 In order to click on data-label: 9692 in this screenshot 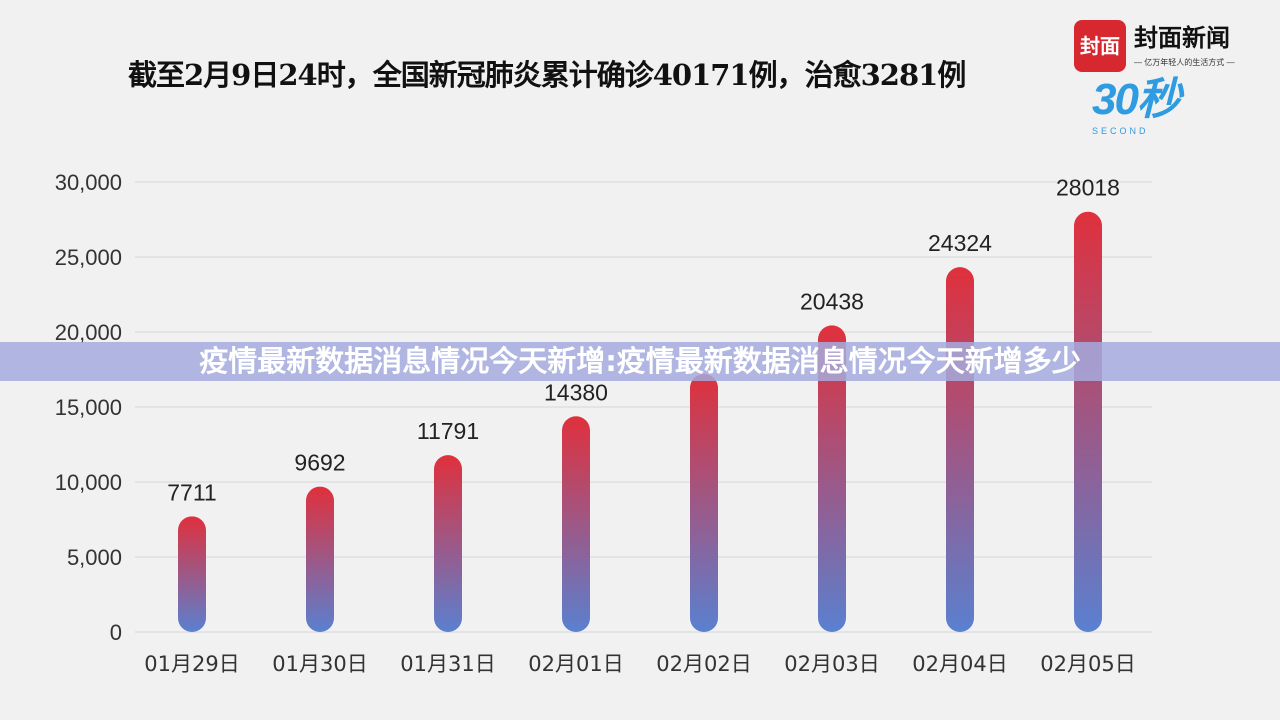, I will do `click(319, 463)`.